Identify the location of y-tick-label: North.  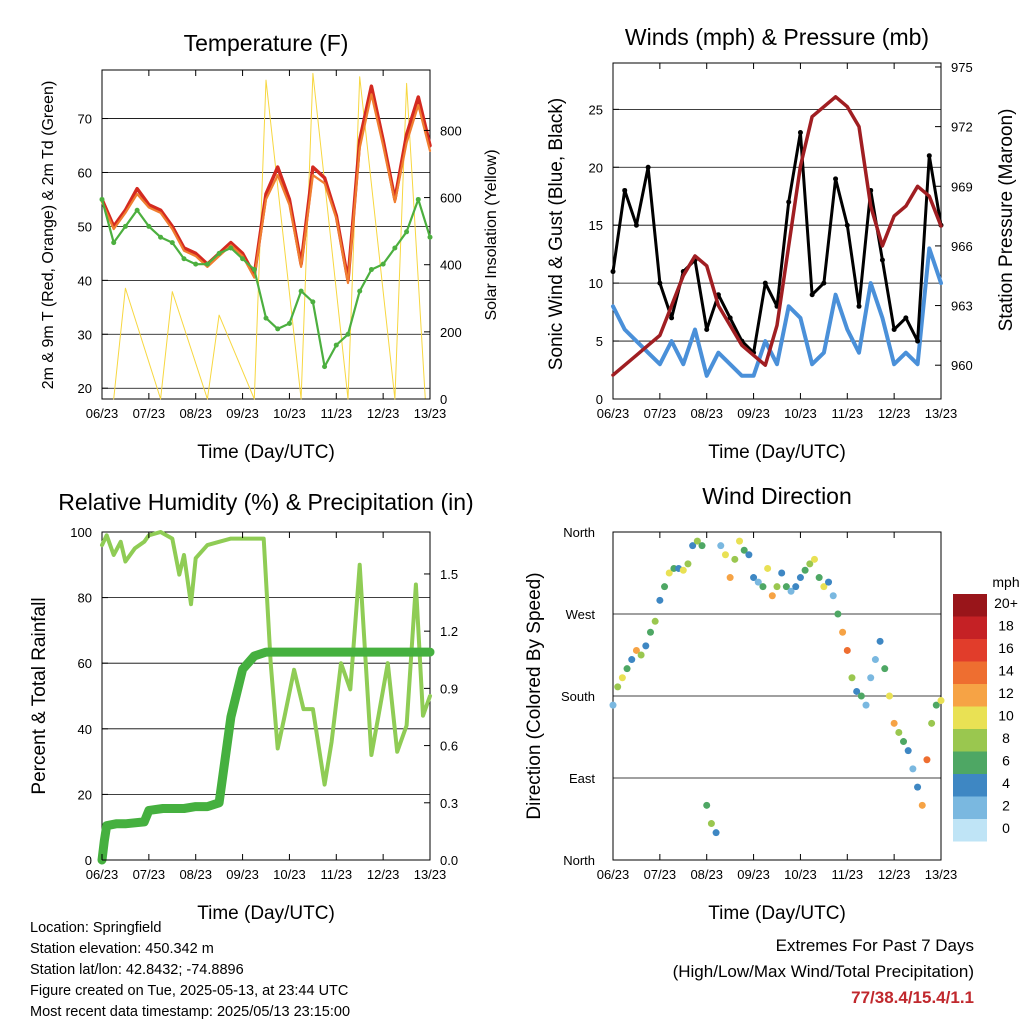
(579, 532).